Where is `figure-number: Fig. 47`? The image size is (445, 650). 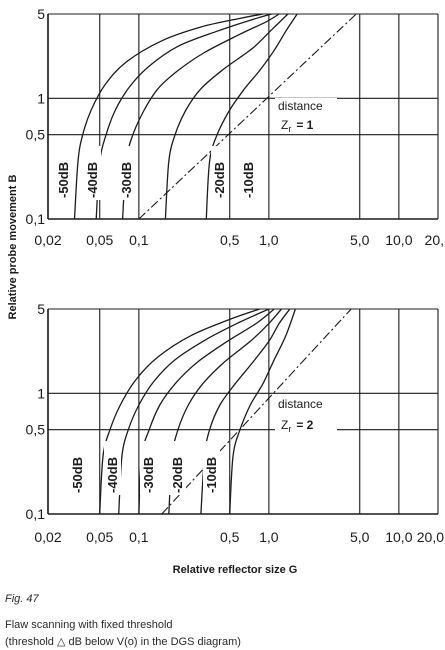 figure-number: Fig. 47 is located at coordinates (22, 599).